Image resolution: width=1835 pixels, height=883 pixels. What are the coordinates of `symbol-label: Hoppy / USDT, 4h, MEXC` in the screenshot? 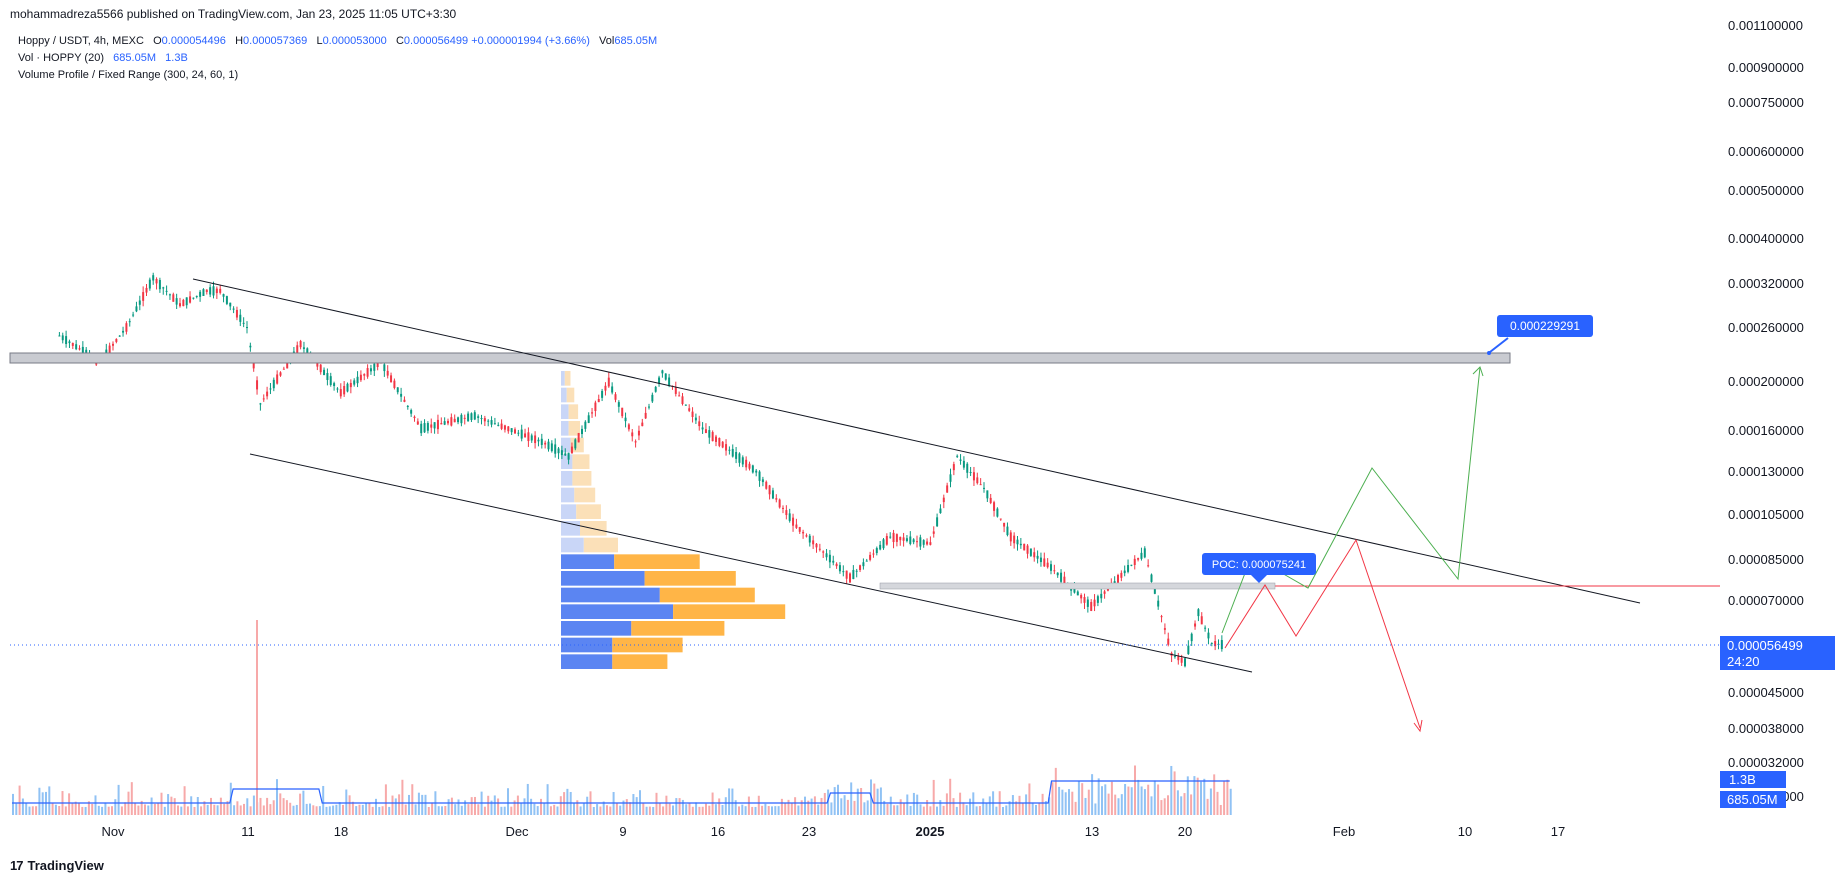 It's located at (81, 41).